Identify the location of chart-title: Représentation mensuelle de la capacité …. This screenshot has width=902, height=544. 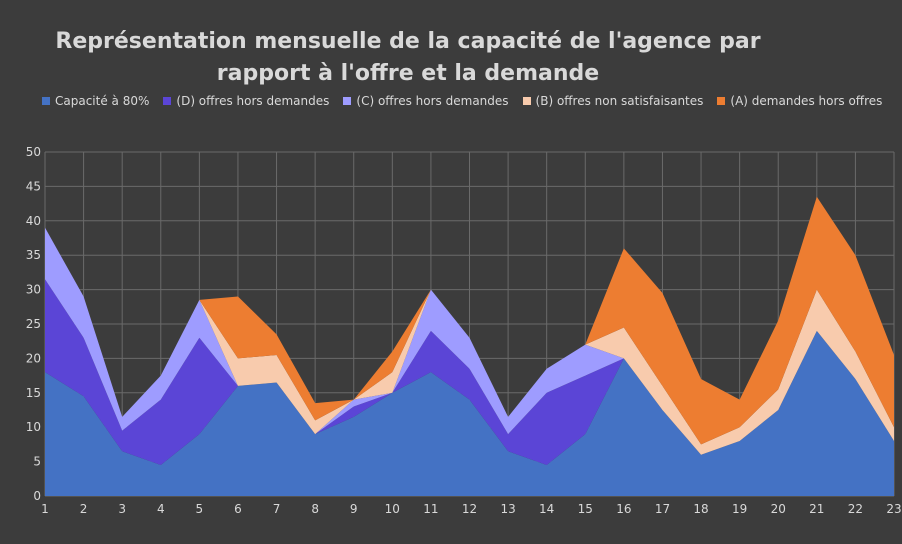
(408, 58).